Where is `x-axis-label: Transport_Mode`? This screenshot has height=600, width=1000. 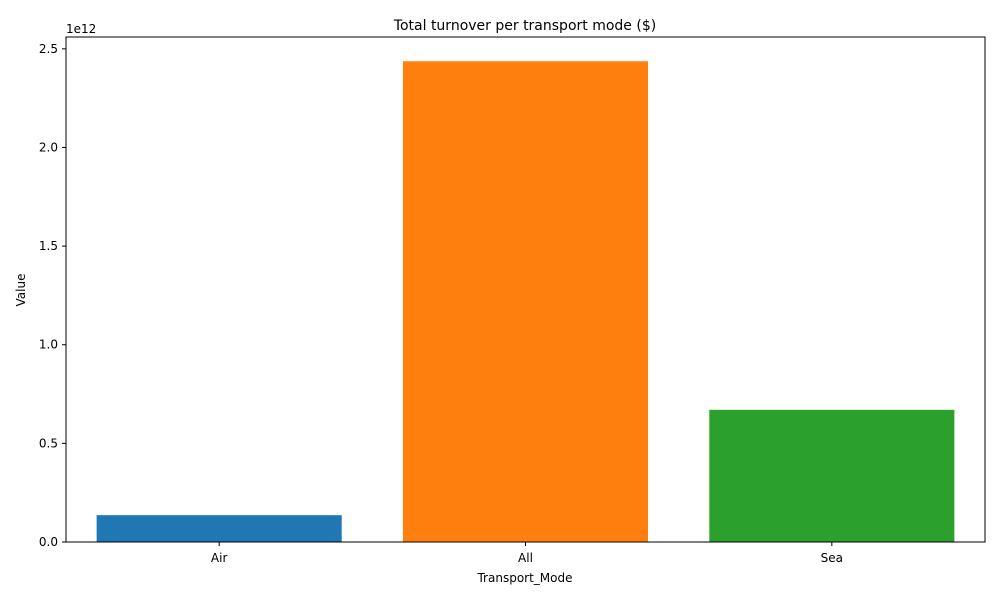 x-axis-label: Transport_Mode is located at coordinates (524, 578).